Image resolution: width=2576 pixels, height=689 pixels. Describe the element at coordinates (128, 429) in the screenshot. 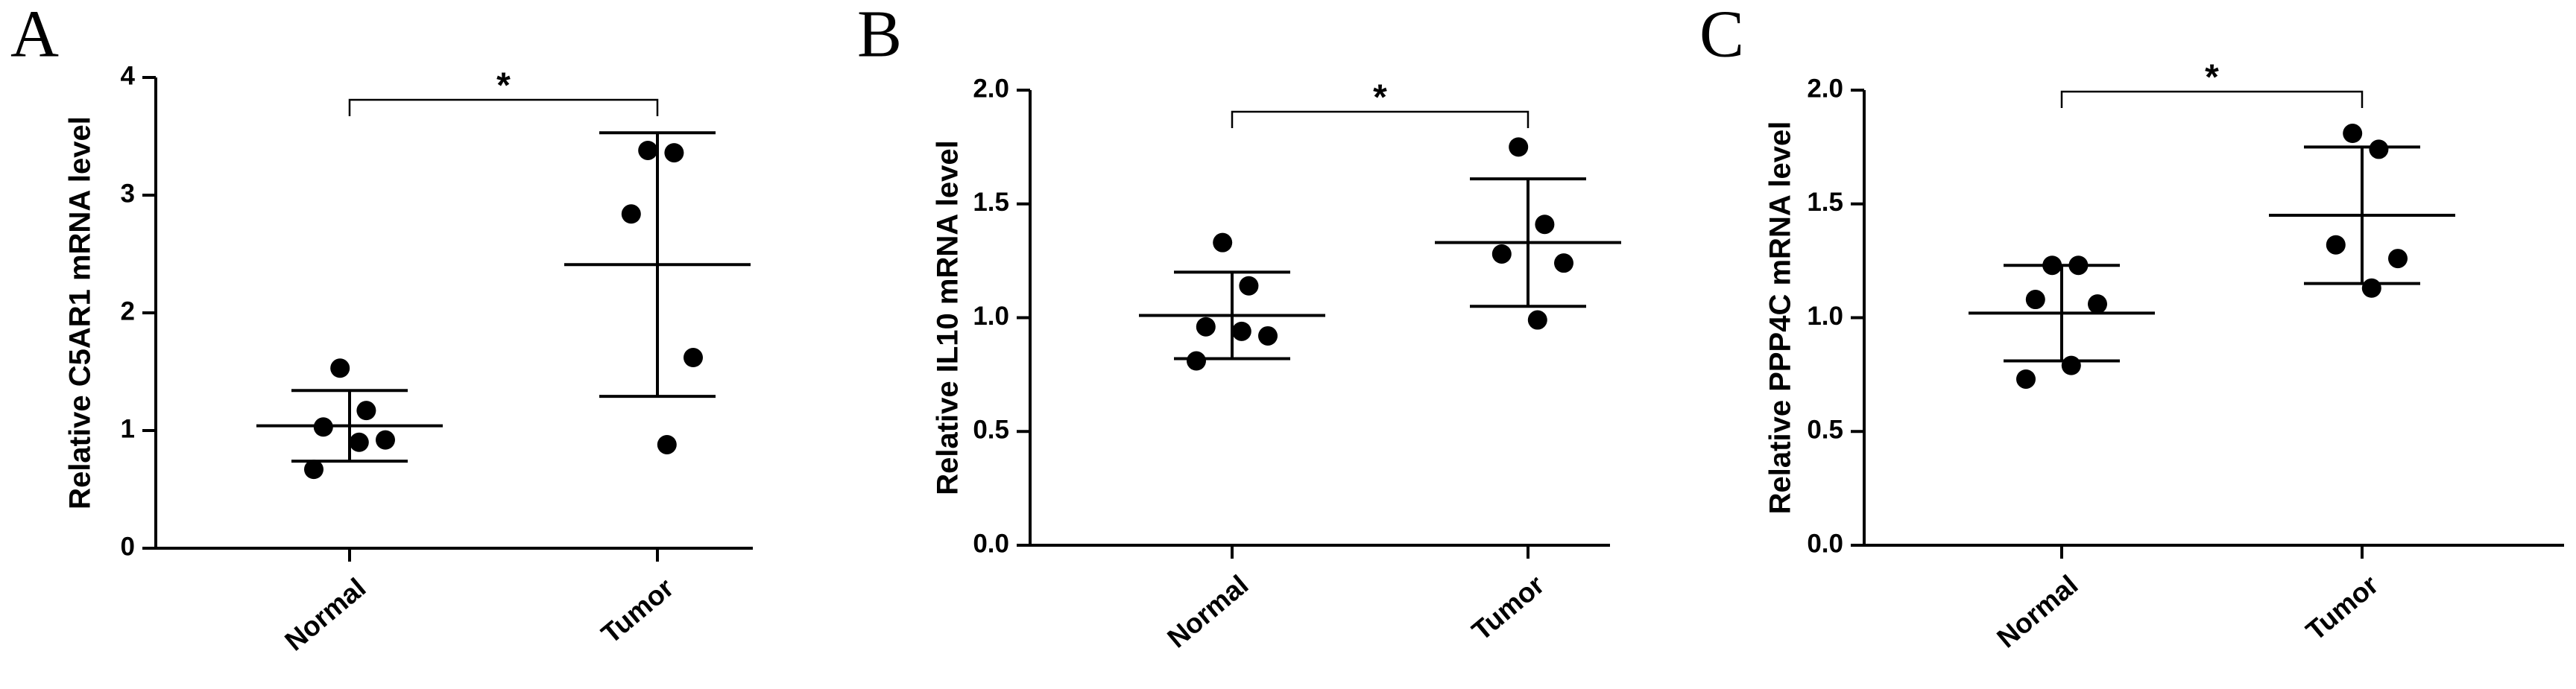

I see `y-tick-label: 1` at that location.